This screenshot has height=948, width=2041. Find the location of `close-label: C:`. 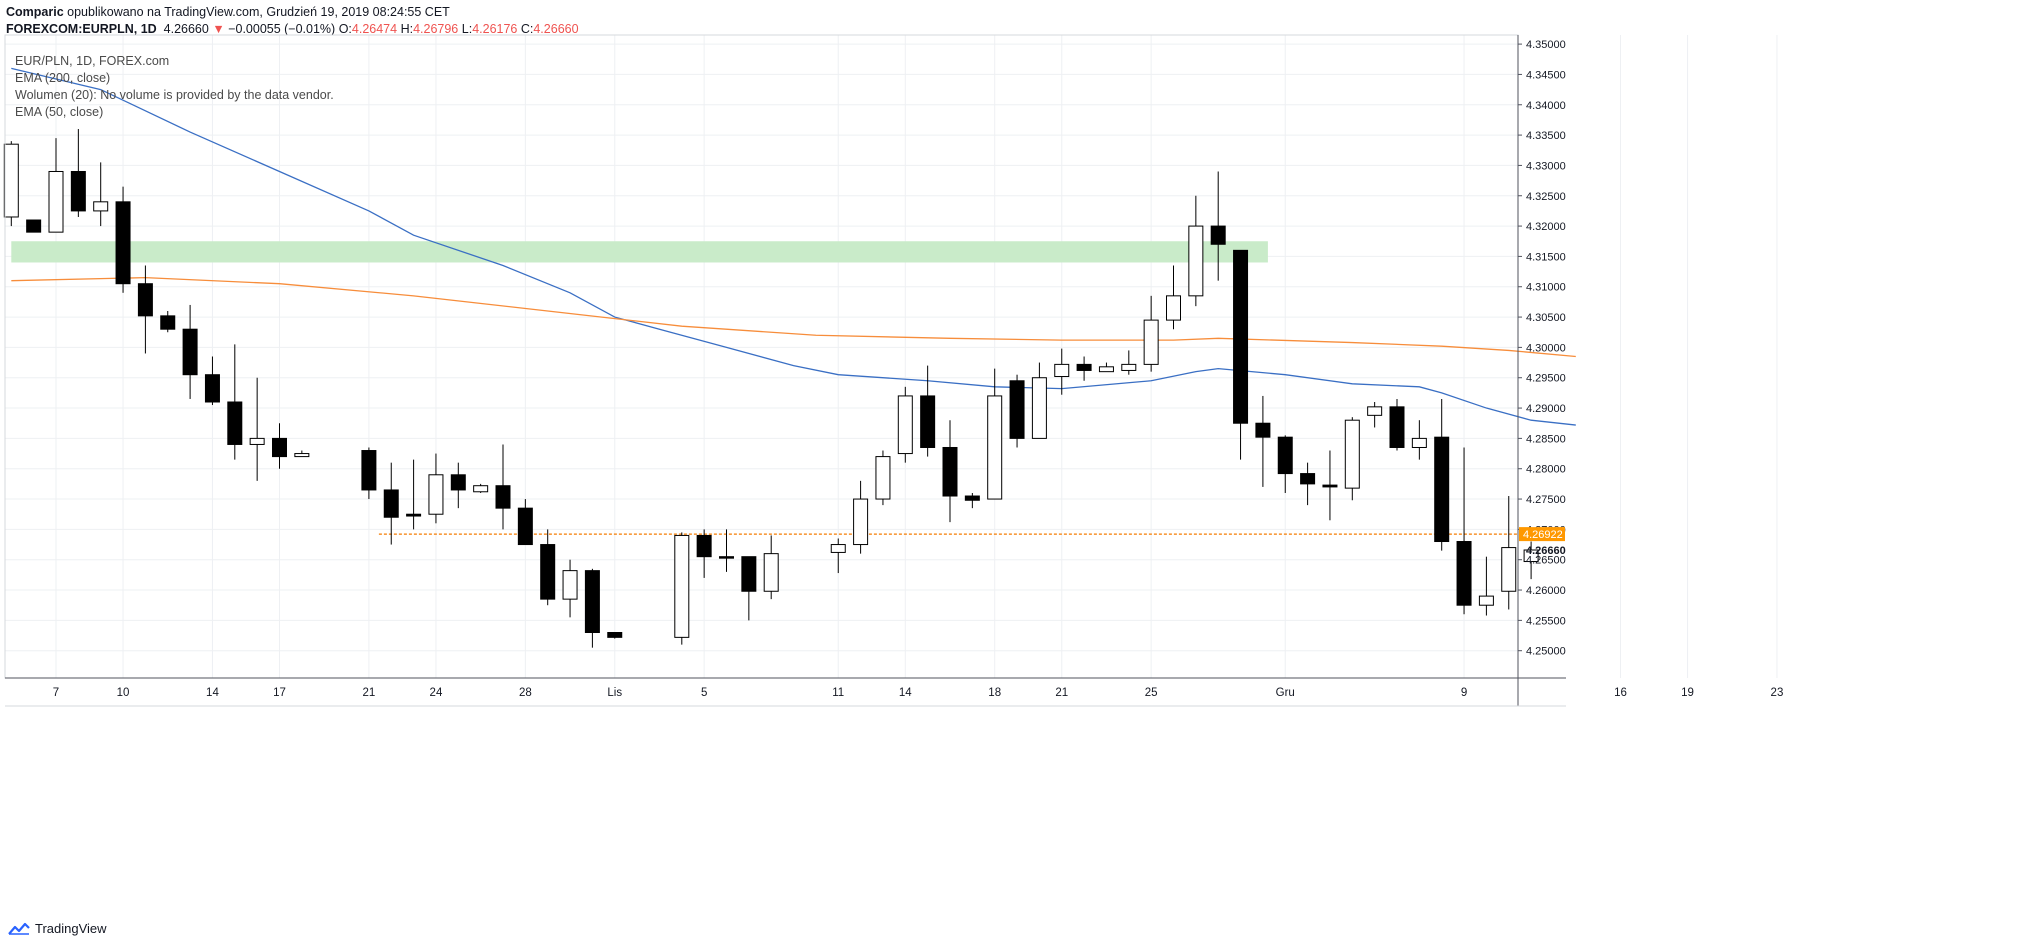

close-label: C: is located at coordinates (527, 29).